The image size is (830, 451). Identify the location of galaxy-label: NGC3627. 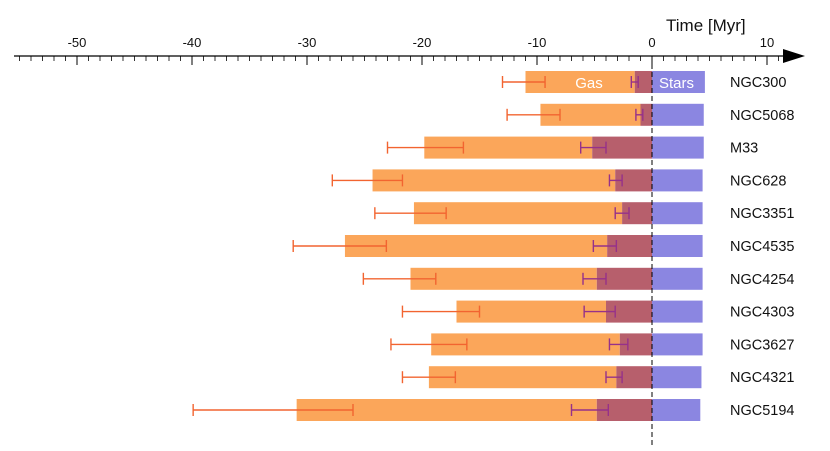
(762, 345).